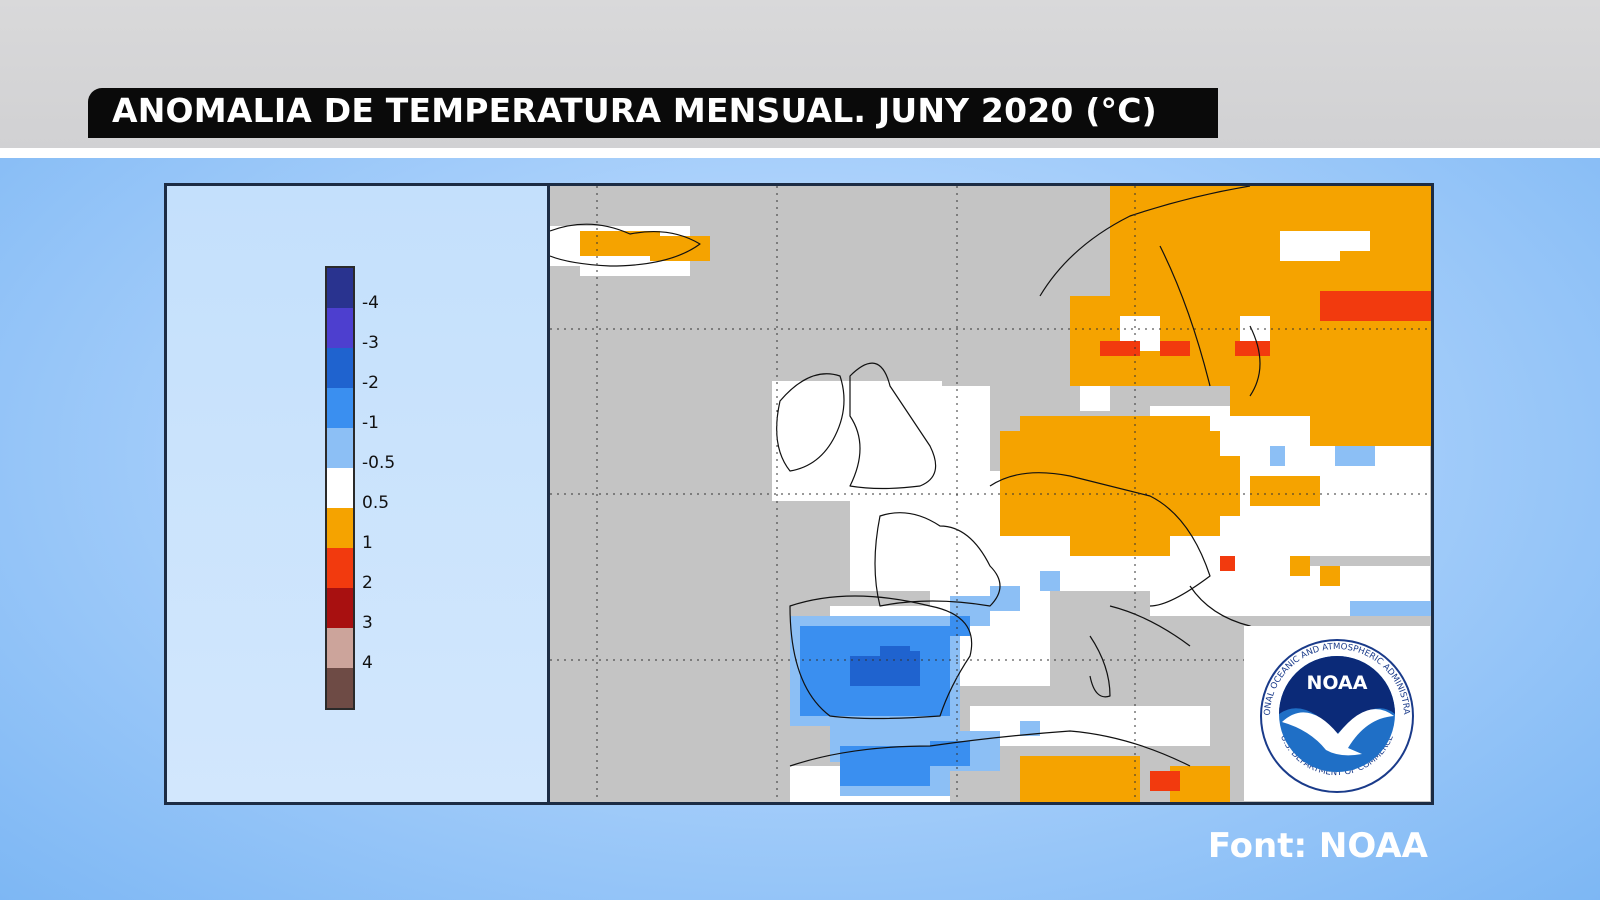 The height and width of the screenshot is (900, 1600). What do you see at coordinates (370, 423) in the screenshot?
I see `legend-label: -1` at bounding box center [370, 423].